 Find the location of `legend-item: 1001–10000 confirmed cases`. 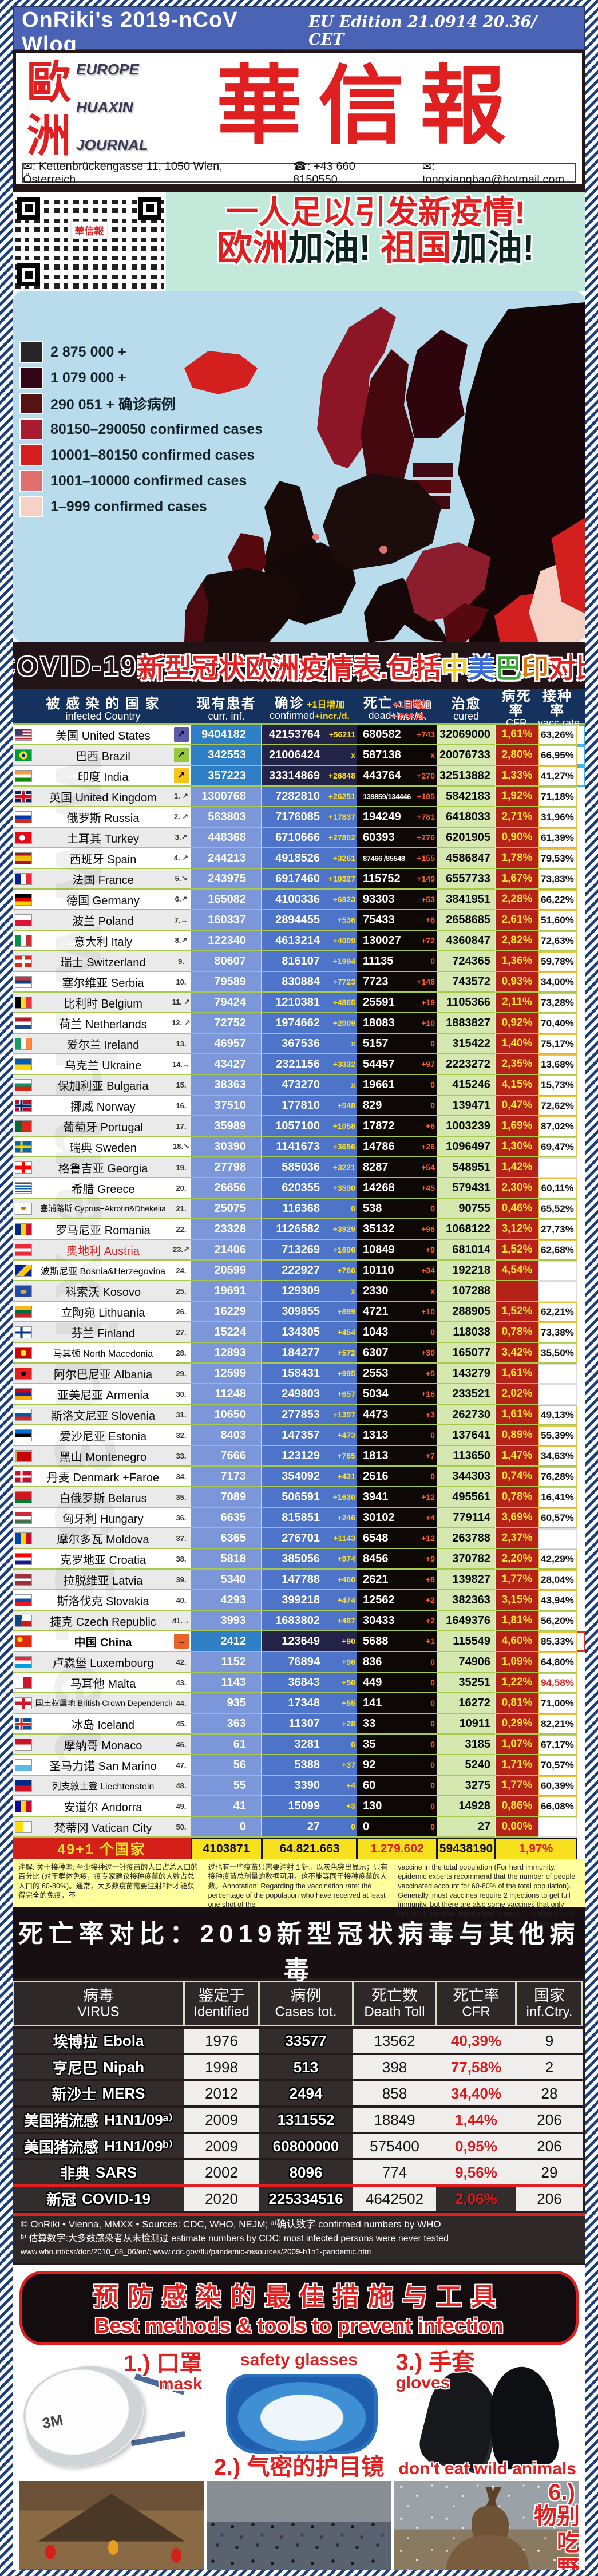

legend-item: 1001–10000 confirmed cases is located at coordinates (141, 481).